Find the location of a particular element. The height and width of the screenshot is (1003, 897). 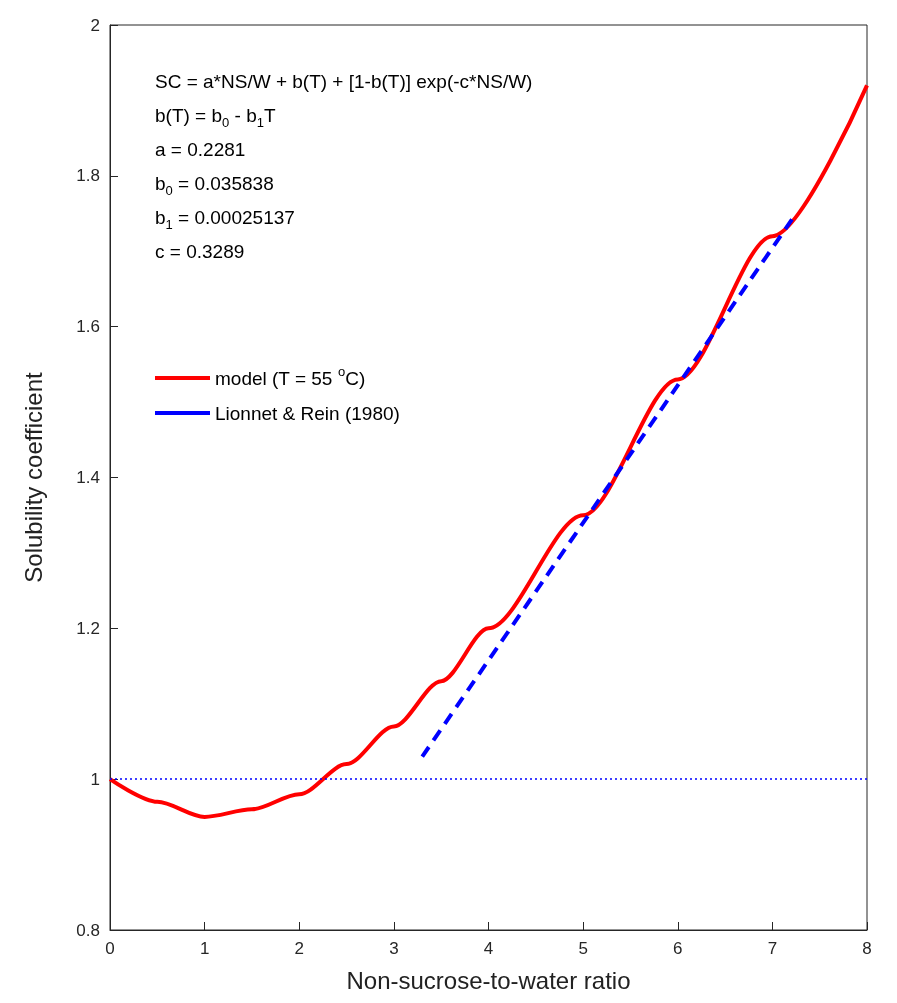

x-tick-label: 5 is located at coordinates (583, 948).